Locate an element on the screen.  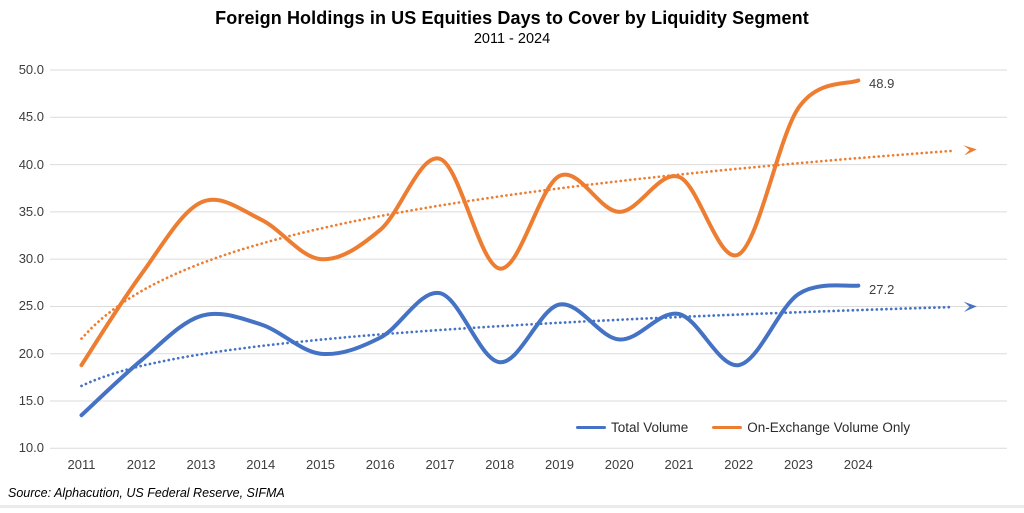
legend-label-total-volume: Total Volume is located at coordinates (650, 427).